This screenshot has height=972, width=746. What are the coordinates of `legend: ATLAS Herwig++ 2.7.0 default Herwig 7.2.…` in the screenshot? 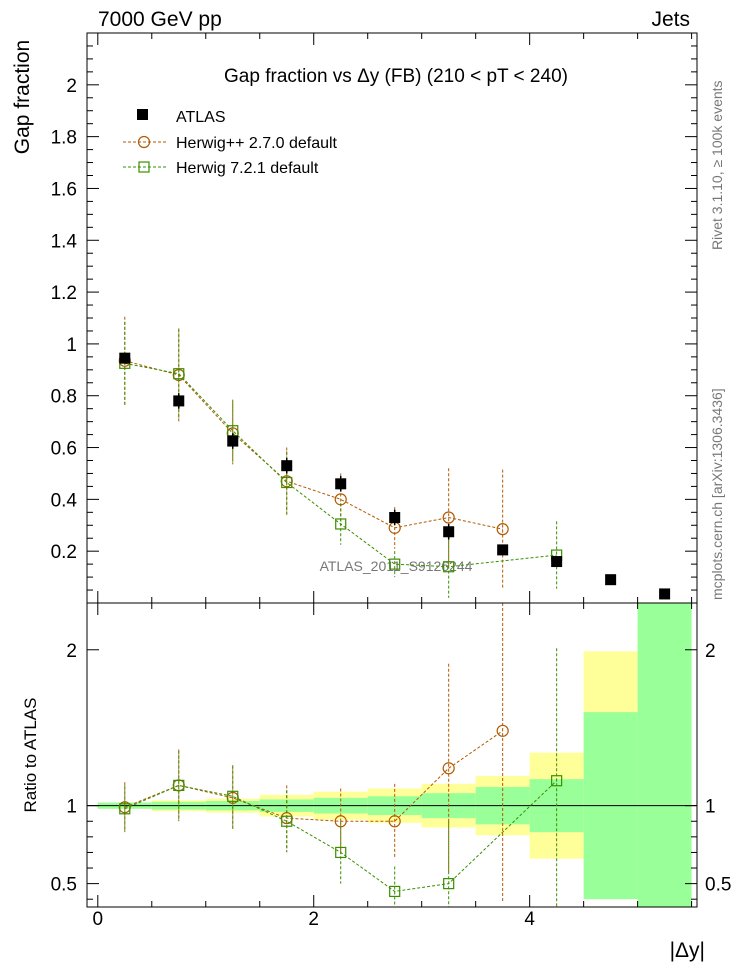 It's located at (230, 143).